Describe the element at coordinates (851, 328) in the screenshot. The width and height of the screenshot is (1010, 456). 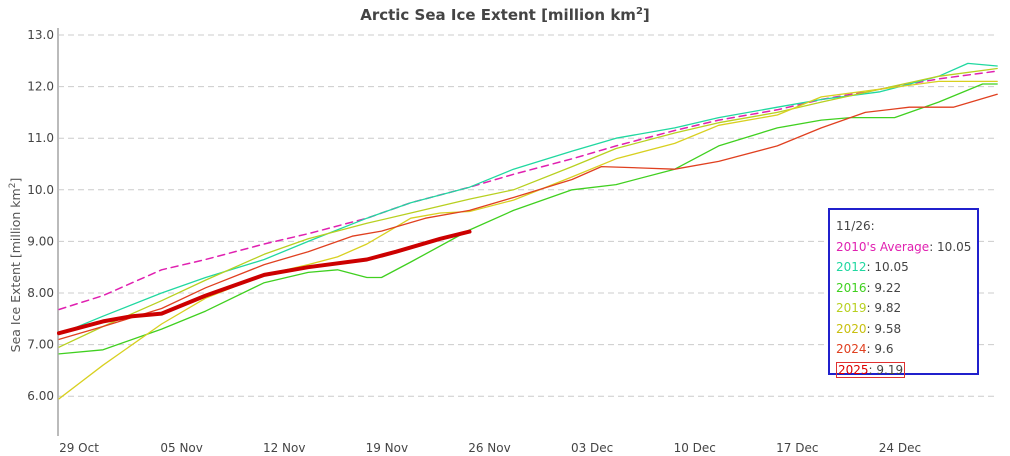
I see `legend-series-name: 2020` at that location.